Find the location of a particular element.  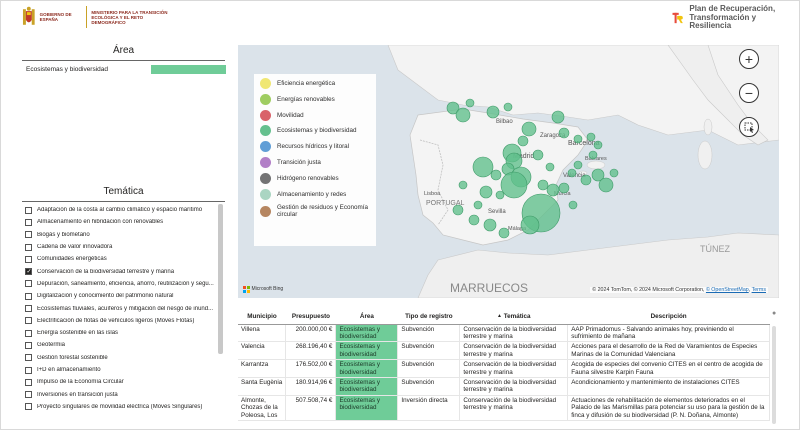

tematica-item: Gestión forestal sostenible is located at coordinates (123, 358).